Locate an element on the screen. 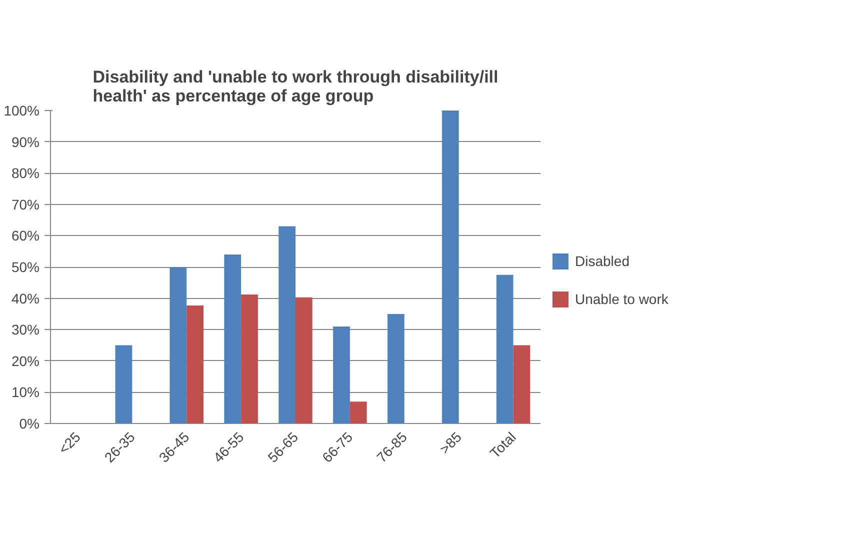 Image resolution: width=846 pixels, height=542 pixels. y-tick-label: 70% is located at coordinates (25, 204).